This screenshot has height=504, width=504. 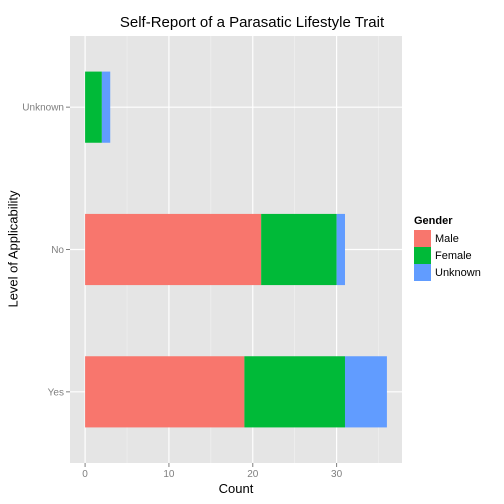 What do you see at coordinates (422, 238) in the screenshot?
I see `legend-key-male` at bounding box center [422, 238].